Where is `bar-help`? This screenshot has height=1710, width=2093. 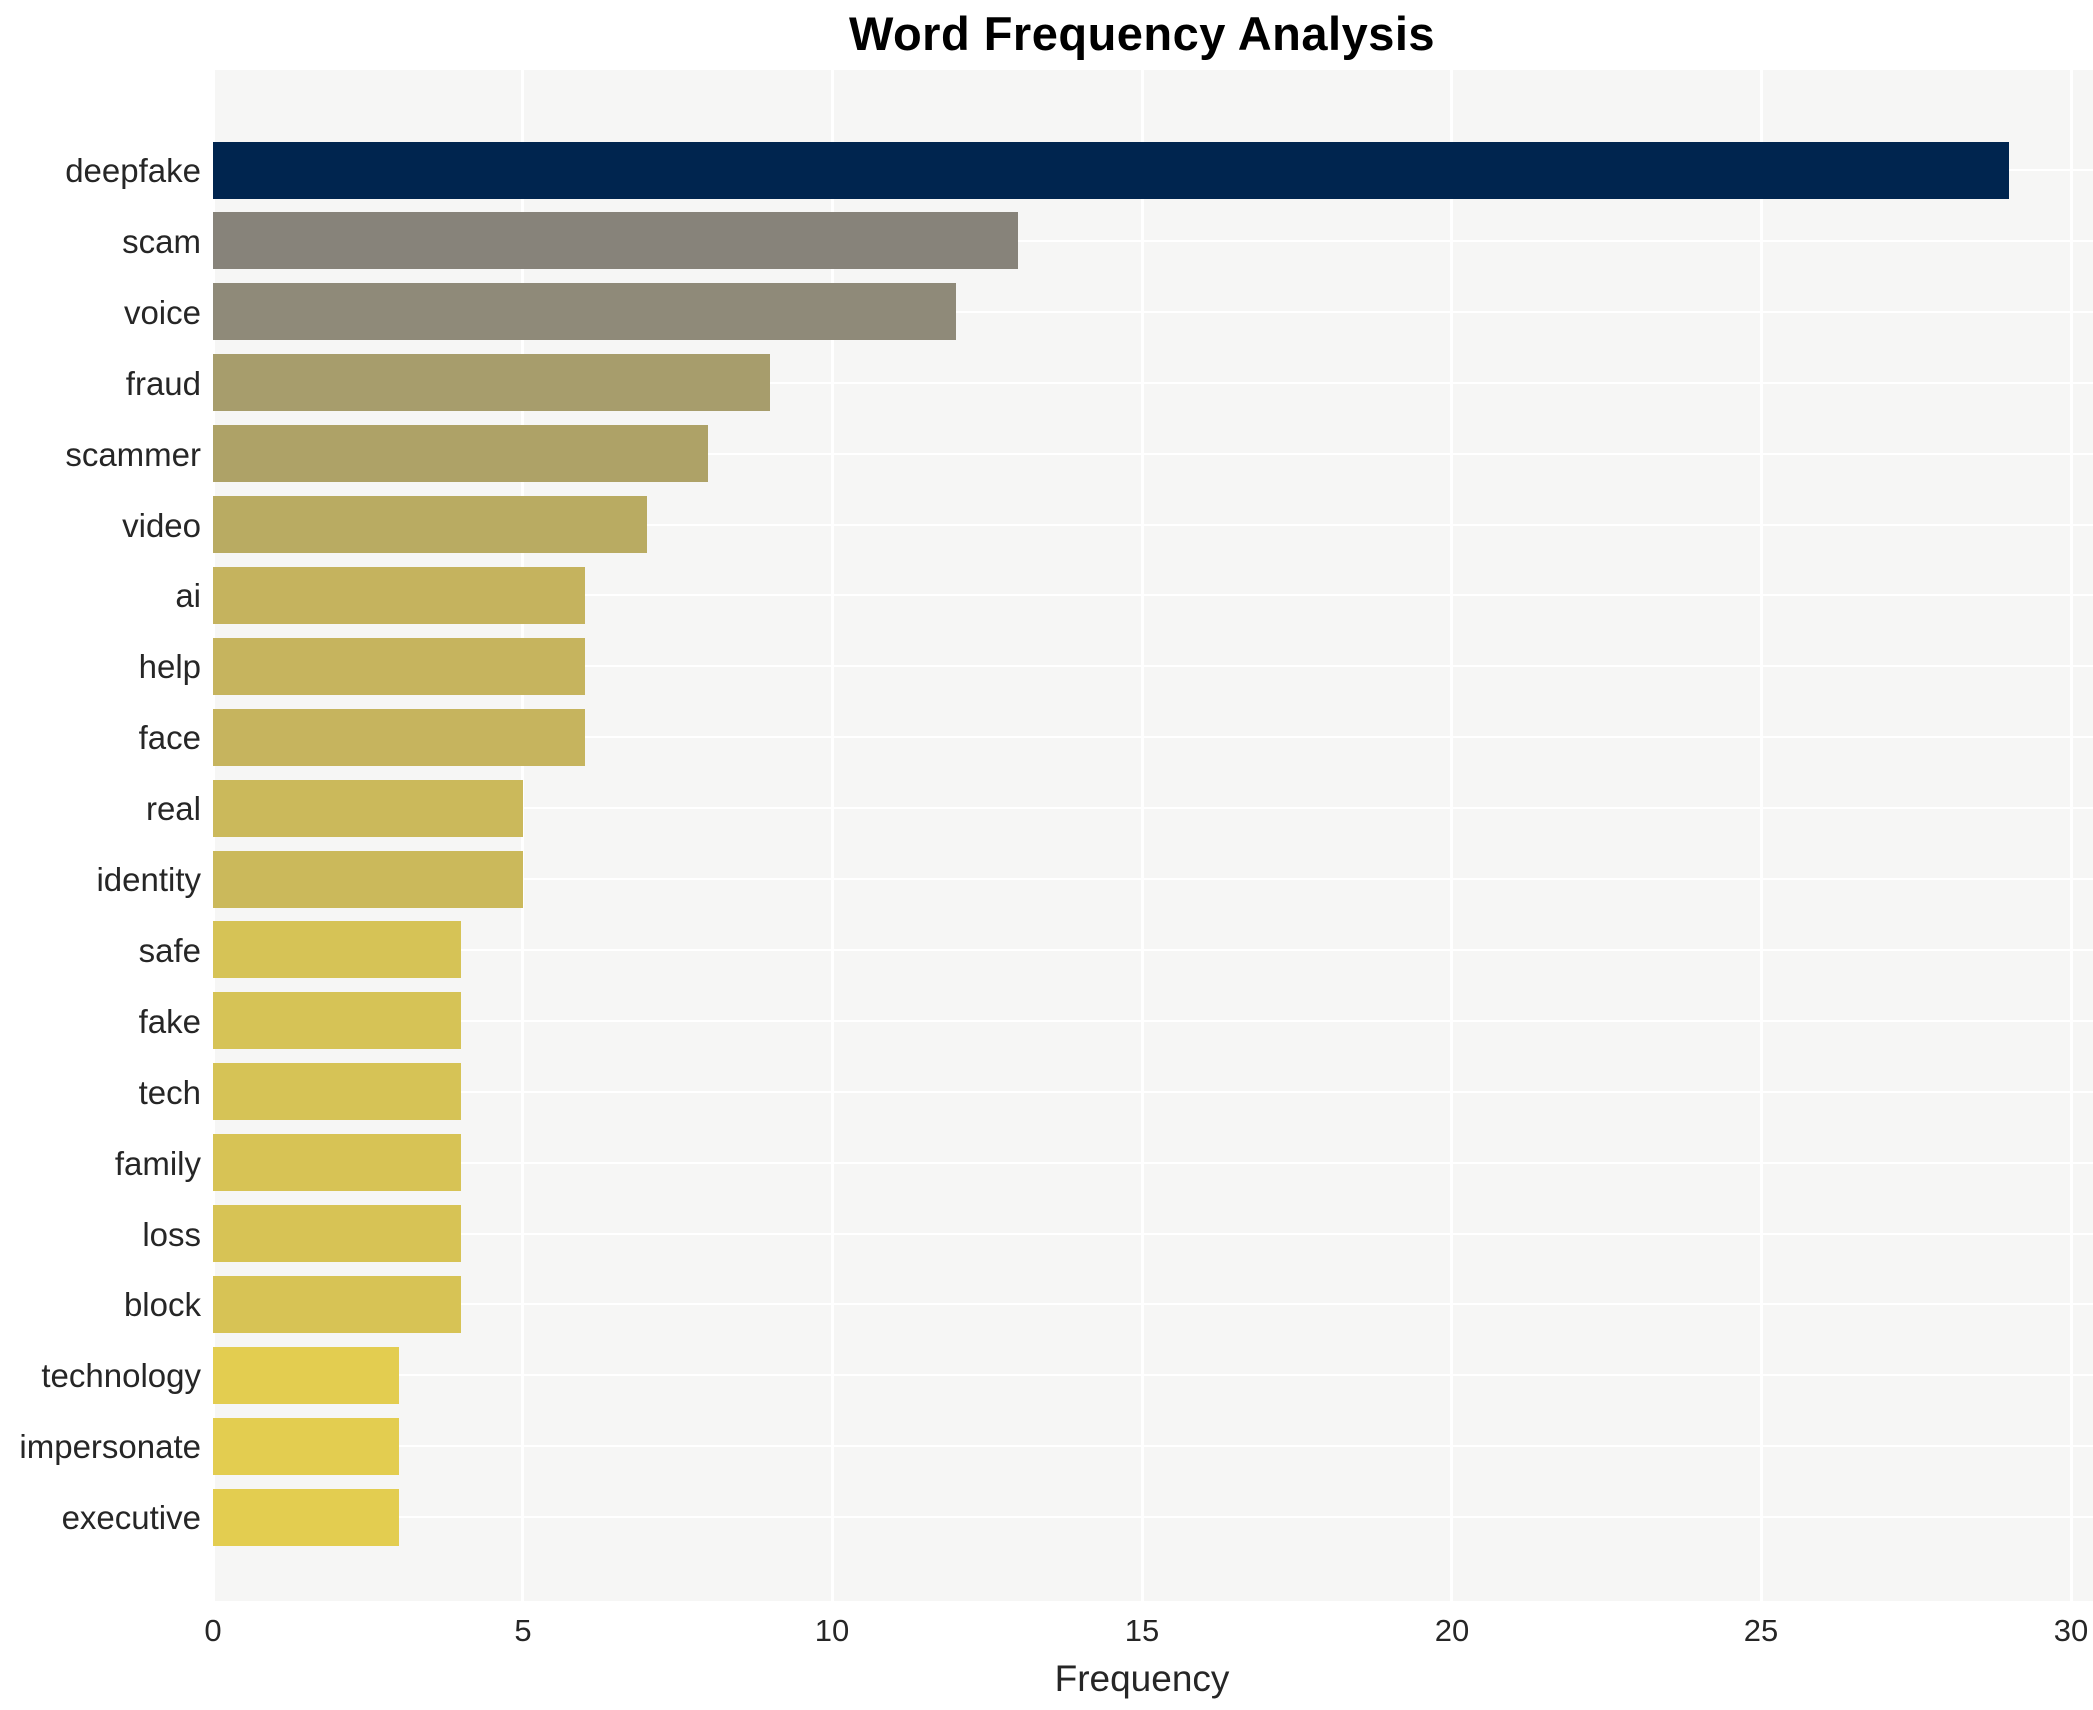
bar-help is located at coordinates (399, 666).